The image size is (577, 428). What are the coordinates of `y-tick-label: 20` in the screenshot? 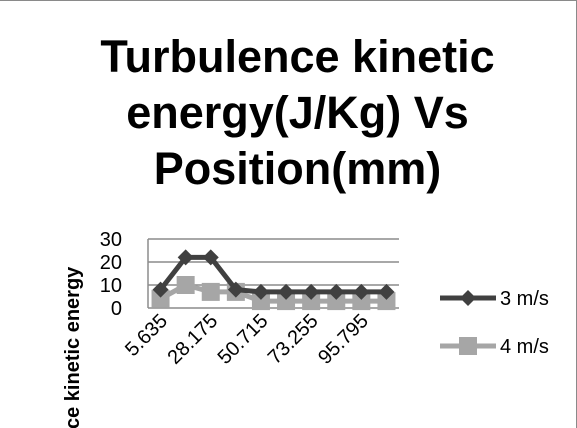 It's located at (111, 263).